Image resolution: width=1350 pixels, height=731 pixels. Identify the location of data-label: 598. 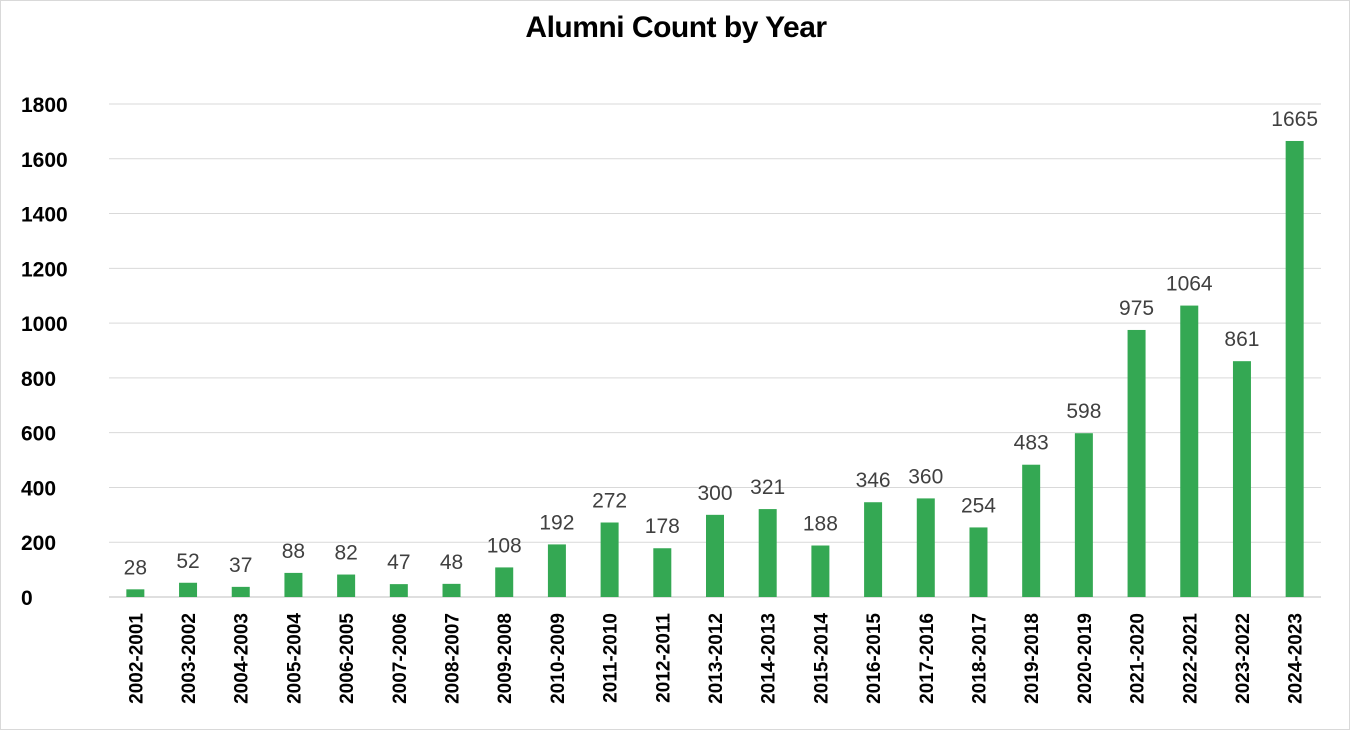
(1083, 411).